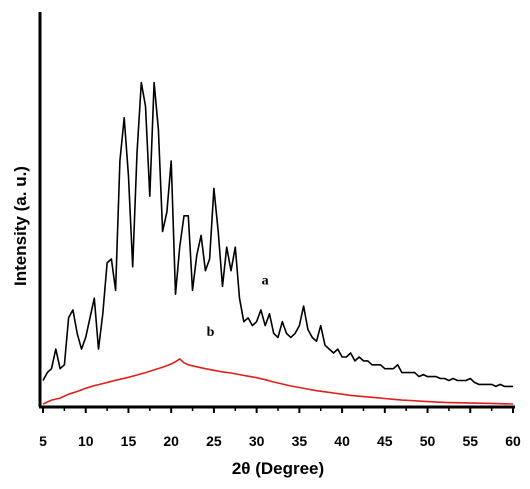 The height and width of the screenshot is (489, 530). Describe the element at coordinates (86, 441) in the screenshot. I see `x-tick-label: 10` at that location.